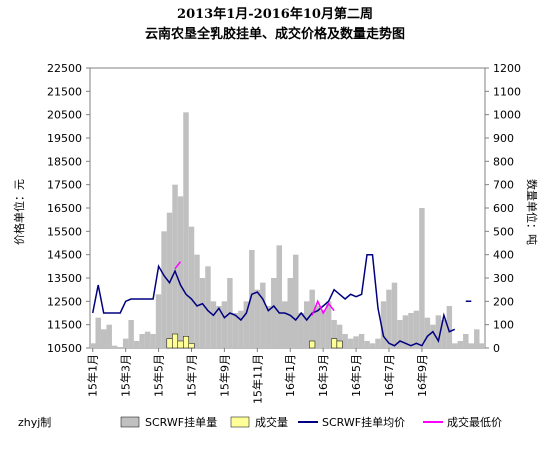 This screenshot has height=451, width=549. Describe the element at coordinates (496, 348) in the screenshot. I see `y2-tick-label: 0` at that location.